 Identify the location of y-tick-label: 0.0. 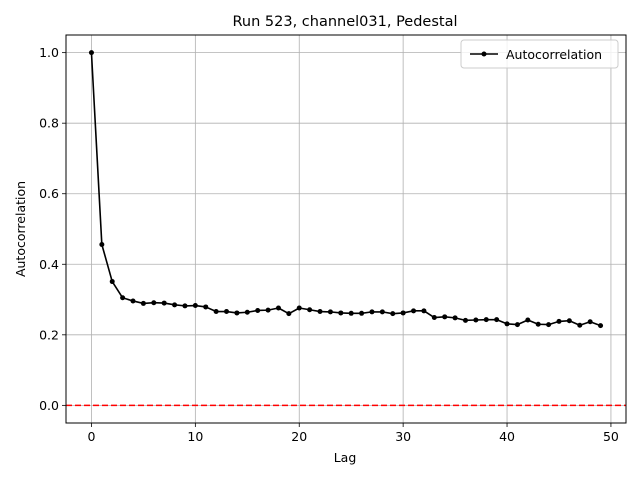
(49, 405).